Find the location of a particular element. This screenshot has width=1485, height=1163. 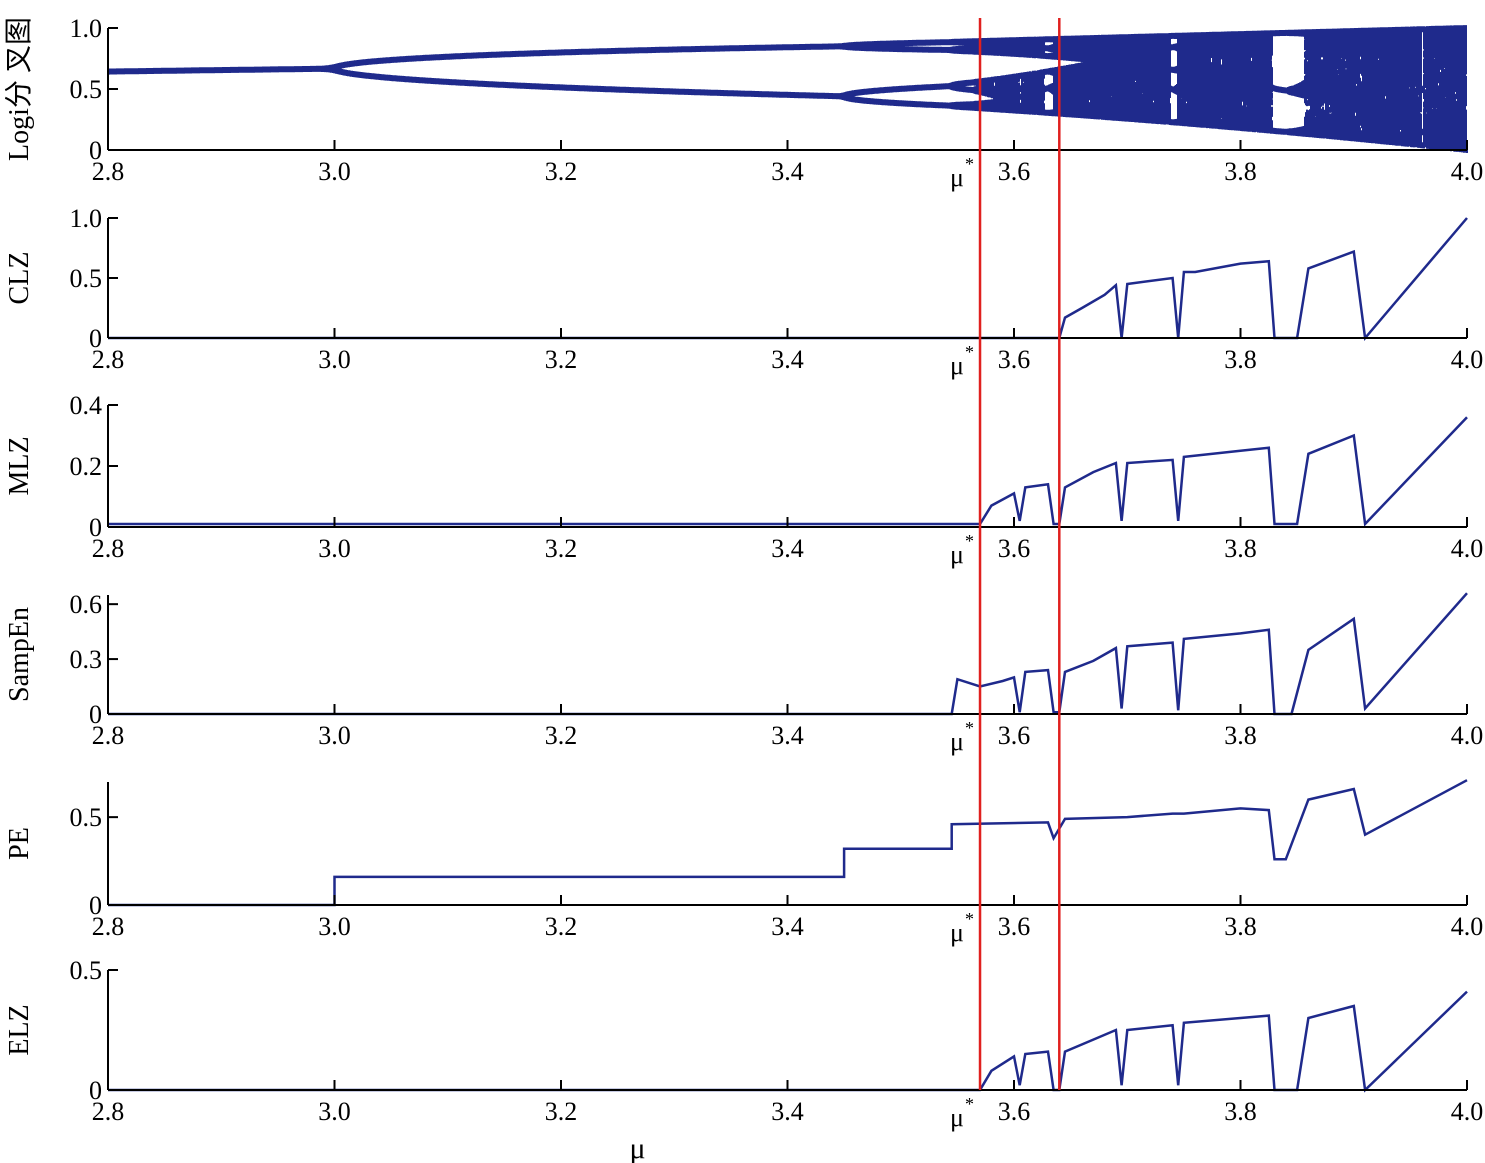

bifurcation-points is located at coordinates (787, 89).